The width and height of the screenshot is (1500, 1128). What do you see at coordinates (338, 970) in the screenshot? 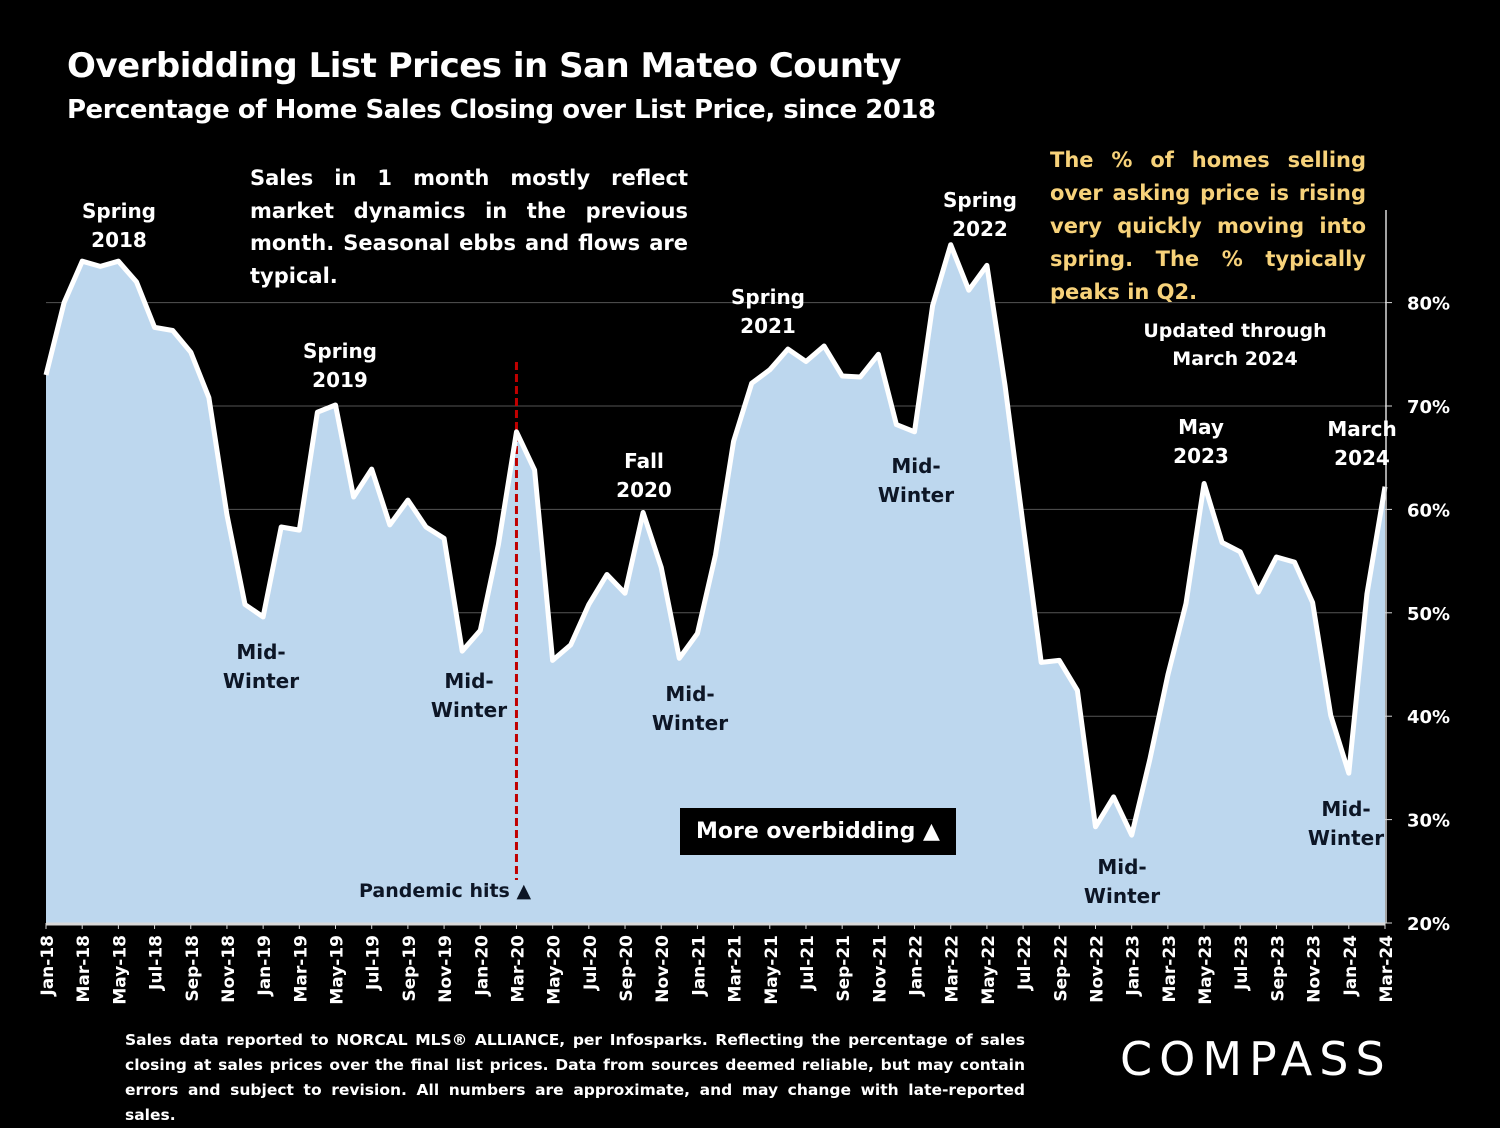
I see `x-tick-label: May-19` at bounding box center [338, 970].